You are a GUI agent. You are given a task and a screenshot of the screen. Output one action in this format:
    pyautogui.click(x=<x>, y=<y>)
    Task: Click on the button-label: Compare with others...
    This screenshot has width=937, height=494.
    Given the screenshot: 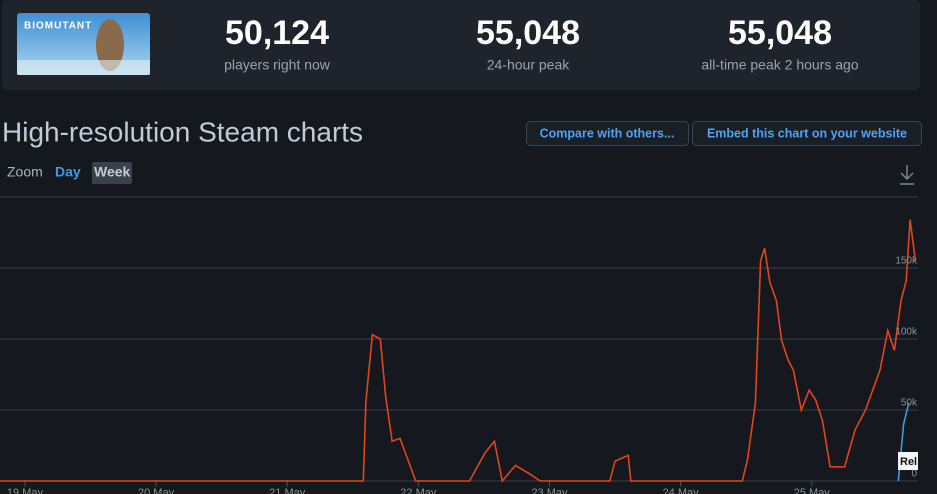 What is the action you would take?
    pyautogui.click(x=607, y=133)
    